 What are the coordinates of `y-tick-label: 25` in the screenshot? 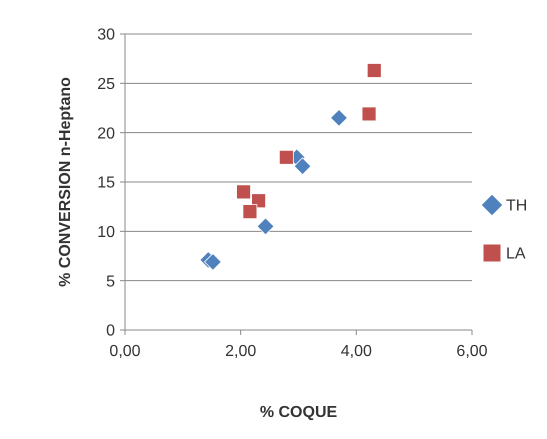 It's located at (106, 84).